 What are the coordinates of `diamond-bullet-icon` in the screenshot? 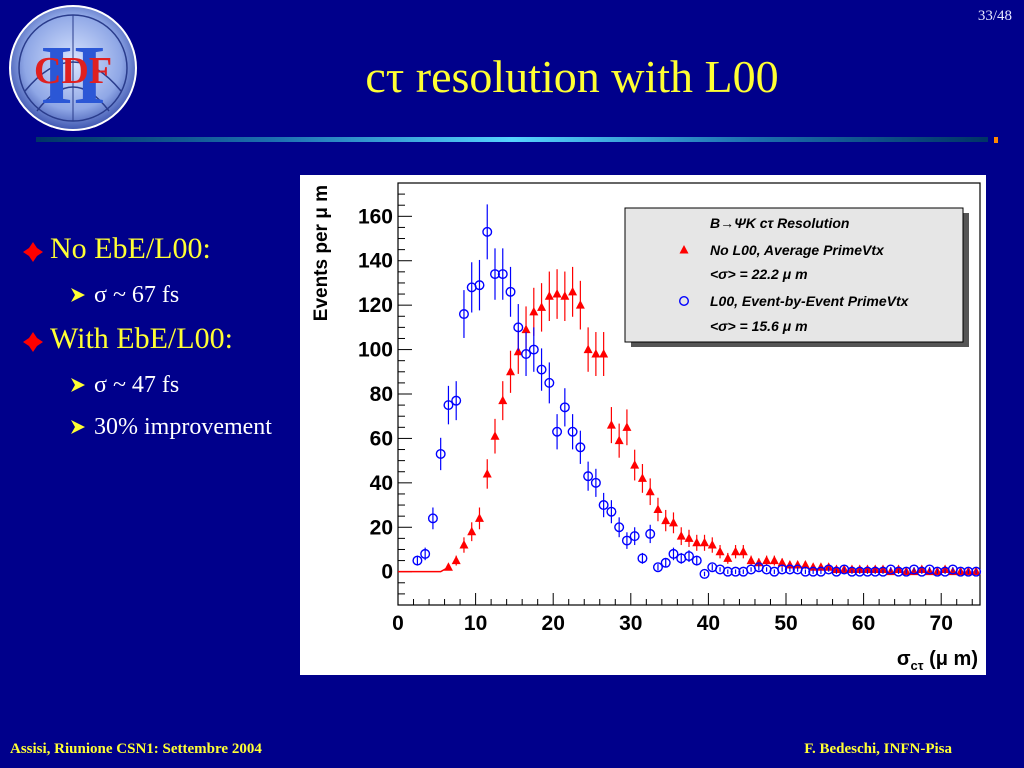 It's located at (33, 252).